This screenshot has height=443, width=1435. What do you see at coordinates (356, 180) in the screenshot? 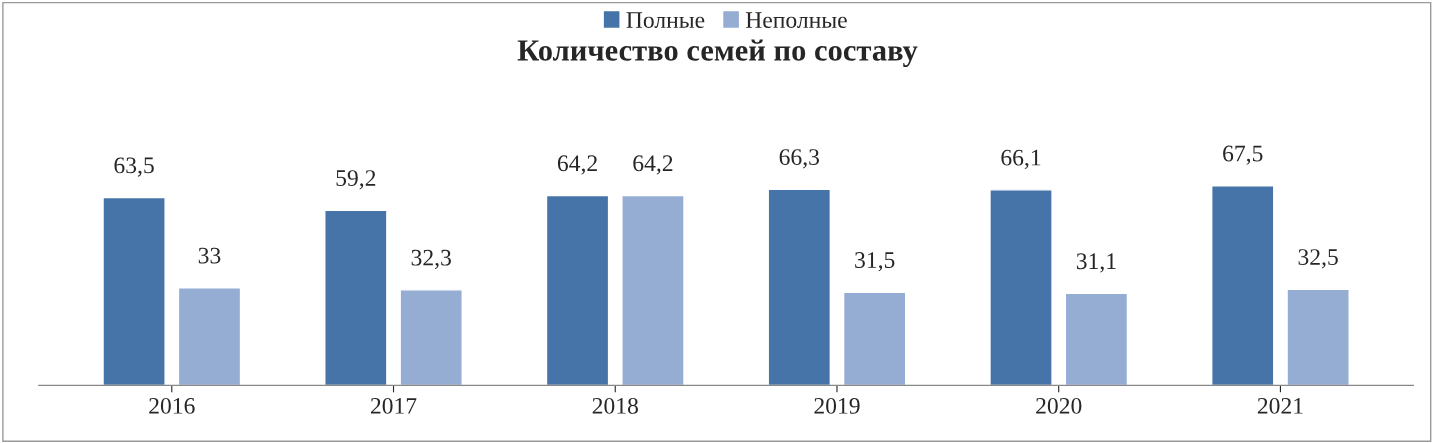
I see `data-label: 59,2` at bounding box center [356, 180].